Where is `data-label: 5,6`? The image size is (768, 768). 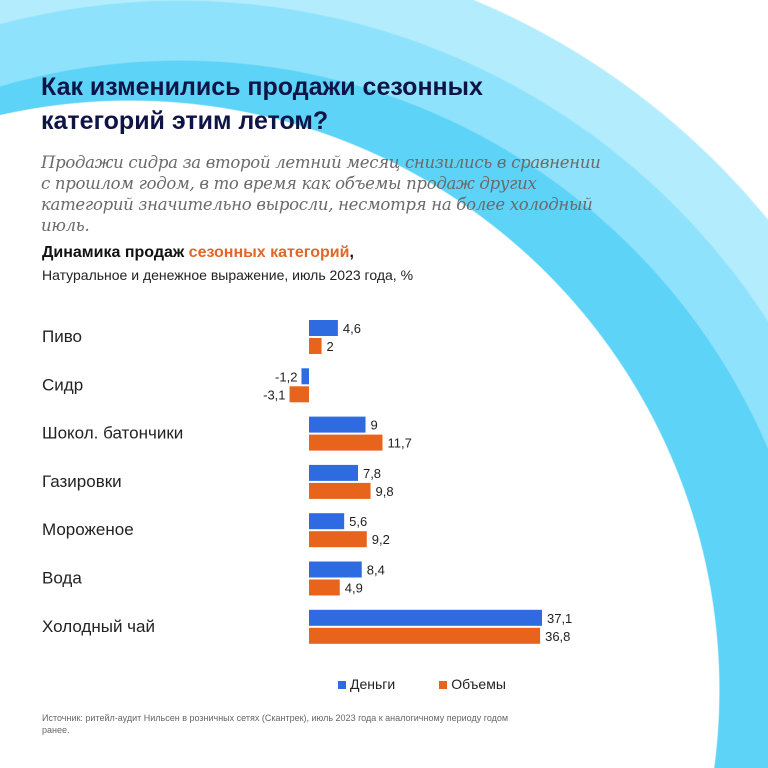 data-label: 5,6 is located at coordinates (358, 521).